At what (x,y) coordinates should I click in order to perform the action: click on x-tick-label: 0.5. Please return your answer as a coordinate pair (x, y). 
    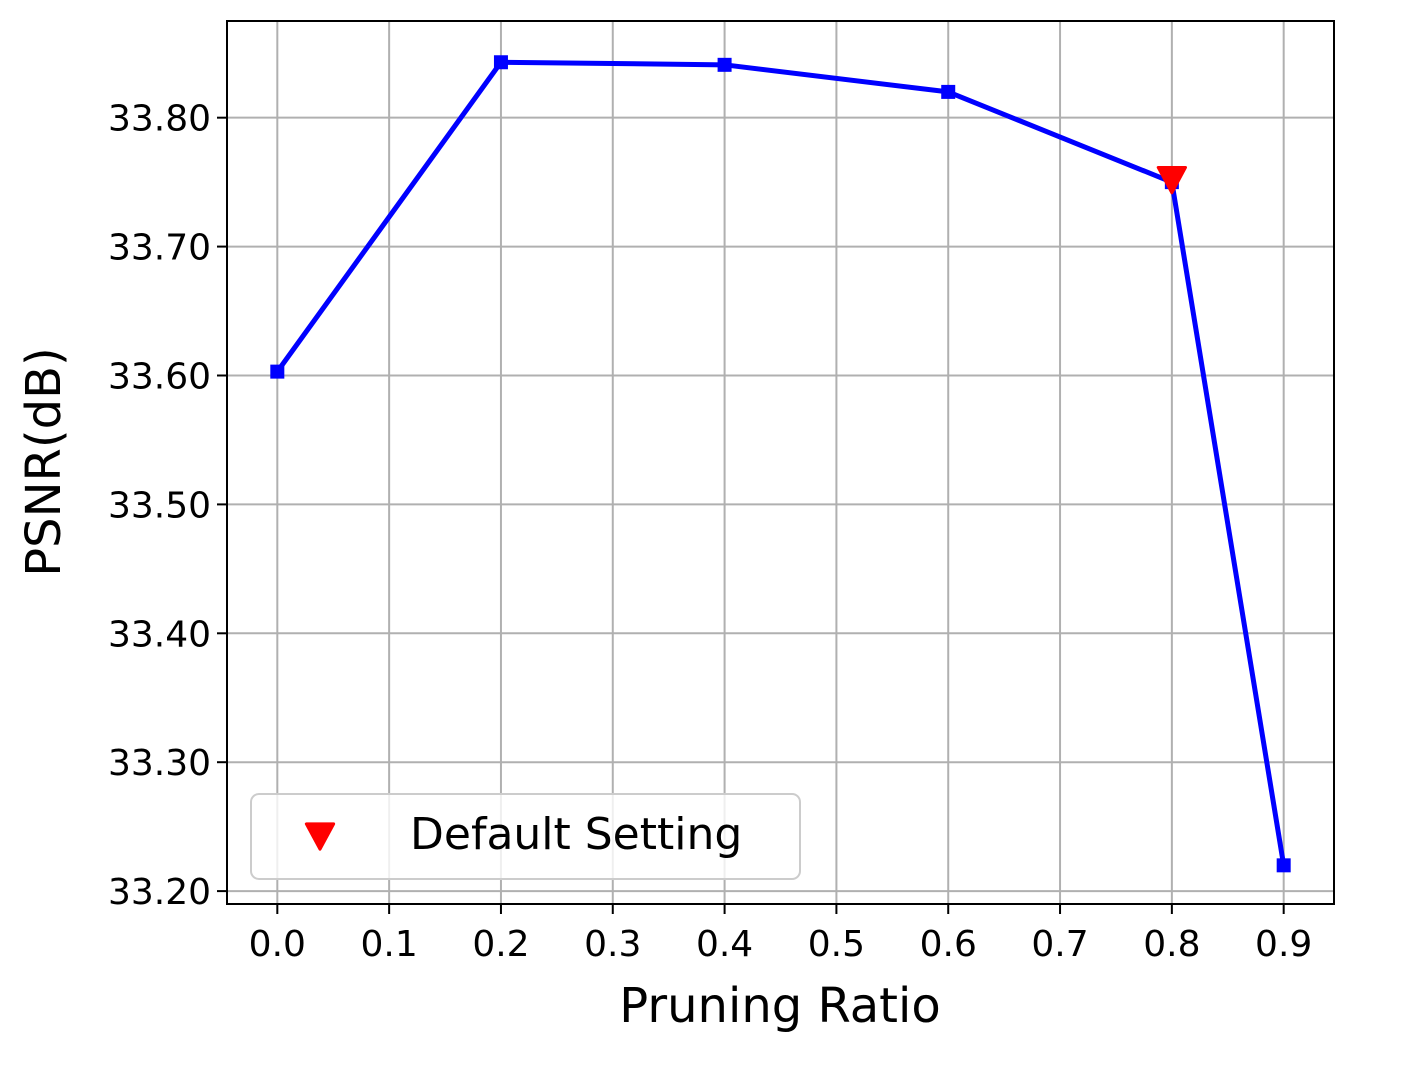
    Looking at the image, I should click on (836, 944).